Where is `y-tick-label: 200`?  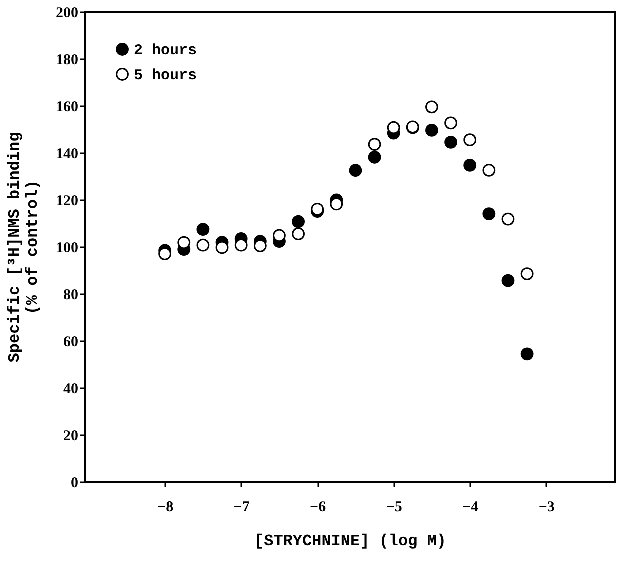
y-tick-label: 200 is located at coordinates (67, 14).